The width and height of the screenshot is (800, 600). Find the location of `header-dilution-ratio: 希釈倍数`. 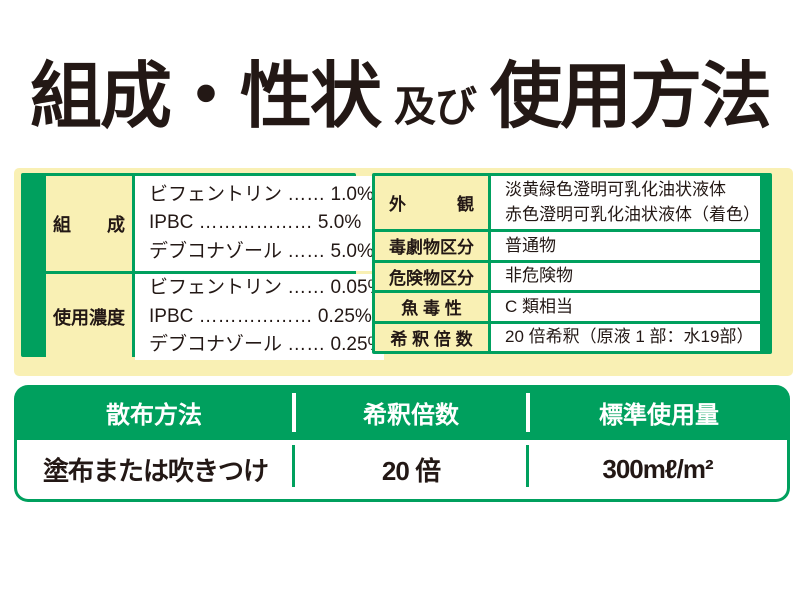

header-dilution-ratio: 希釈倍数 is located at coordinates (411, 415).